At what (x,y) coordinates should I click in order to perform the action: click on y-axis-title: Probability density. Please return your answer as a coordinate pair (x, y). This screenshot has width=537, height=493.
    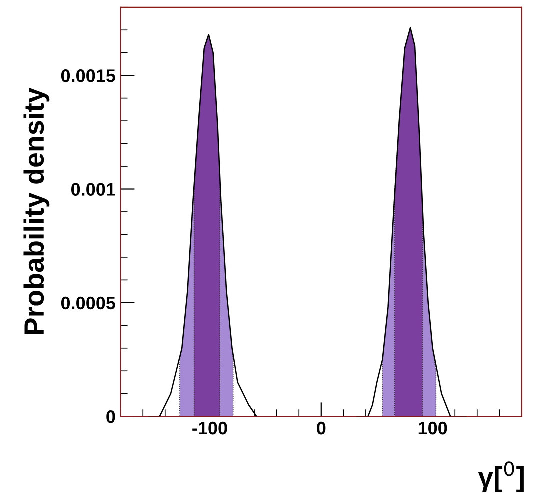
    Looking at the image, I should click on (37, 211).